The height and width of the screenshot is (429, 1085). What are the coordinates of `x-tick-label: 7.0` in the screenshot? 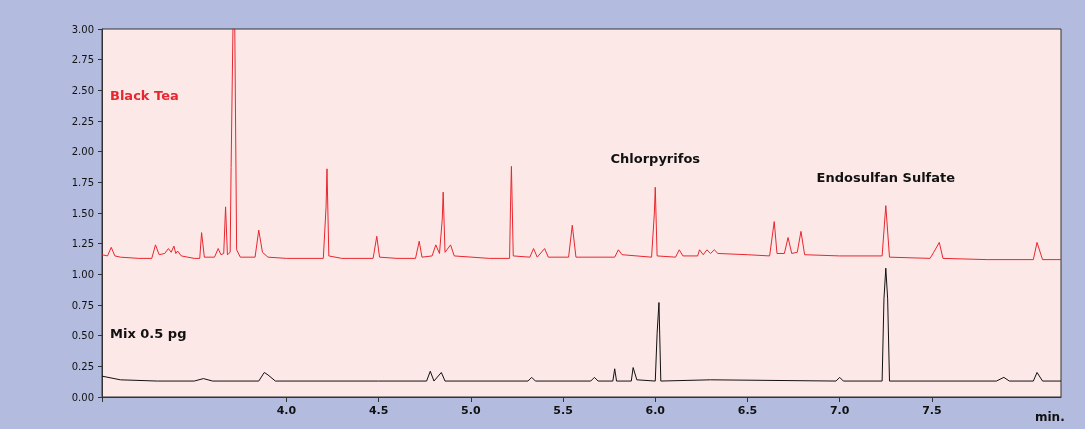 It's located at (839, 410).